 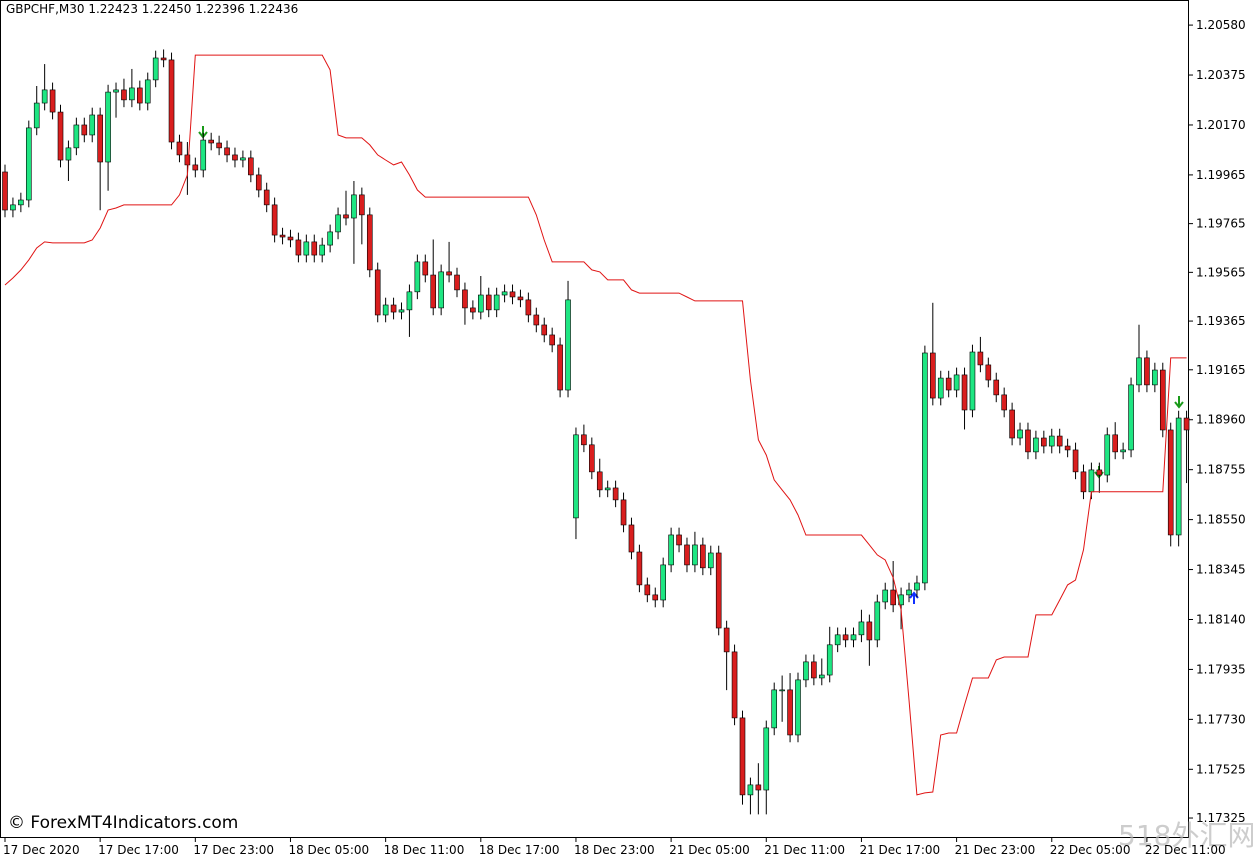 I want to click on x-tick-label: 18 Dec 11:00, so click(x=424, y=850).